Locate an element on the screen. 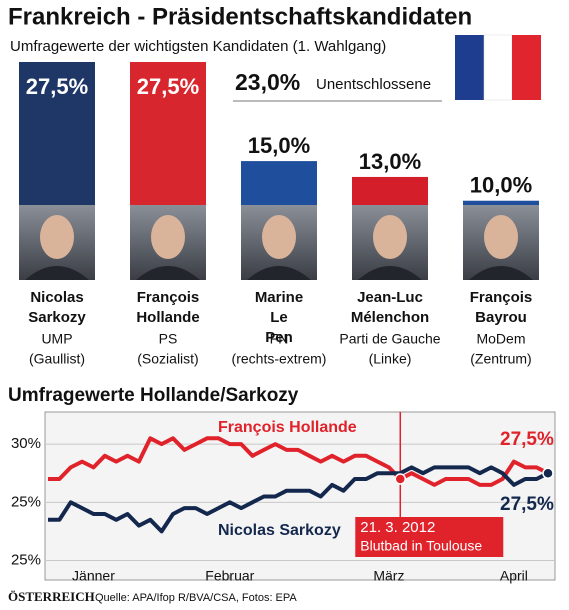 This screenshot has width=569, height=610. value-label: 13,0% is located at coordinates (390, 161).